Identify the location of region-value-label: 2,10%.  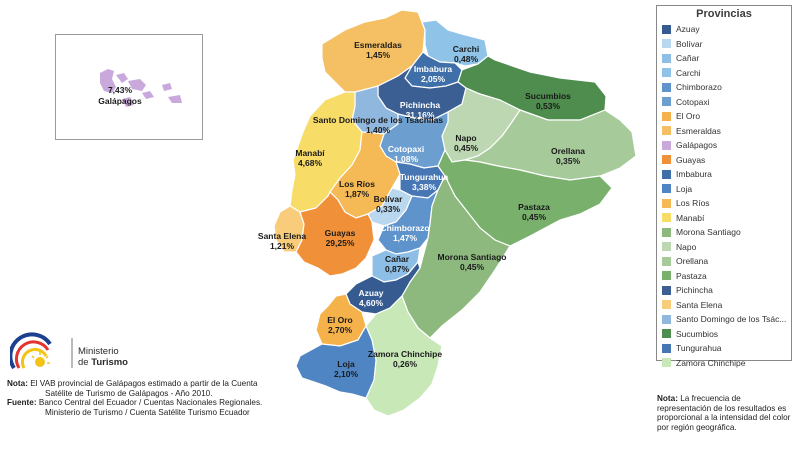
(346, 374).